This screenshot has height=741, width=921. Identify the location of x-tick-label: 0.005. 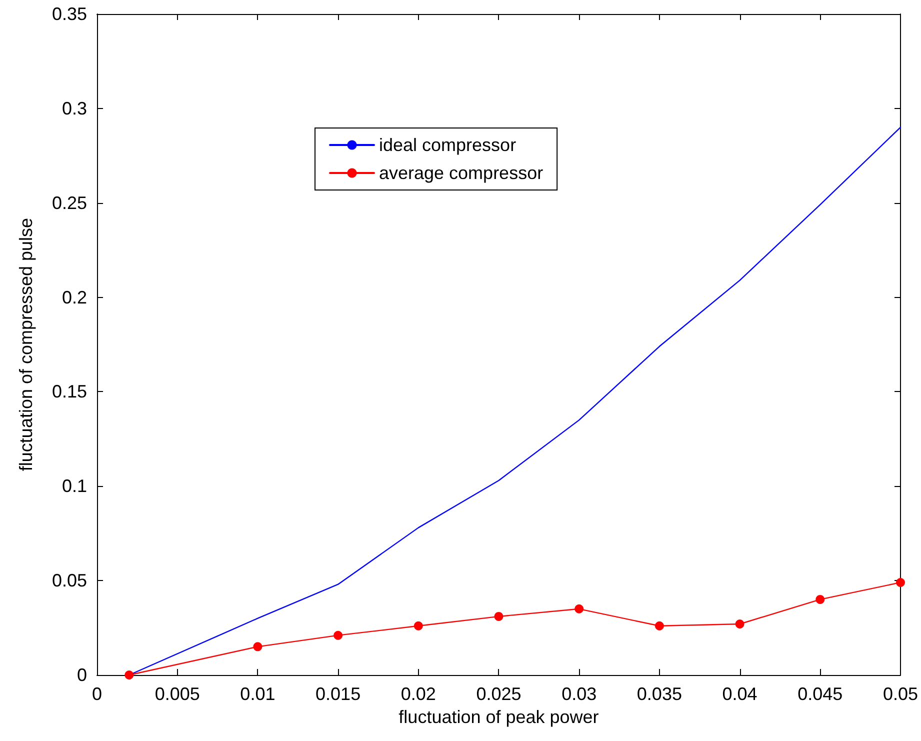
(177, 694).